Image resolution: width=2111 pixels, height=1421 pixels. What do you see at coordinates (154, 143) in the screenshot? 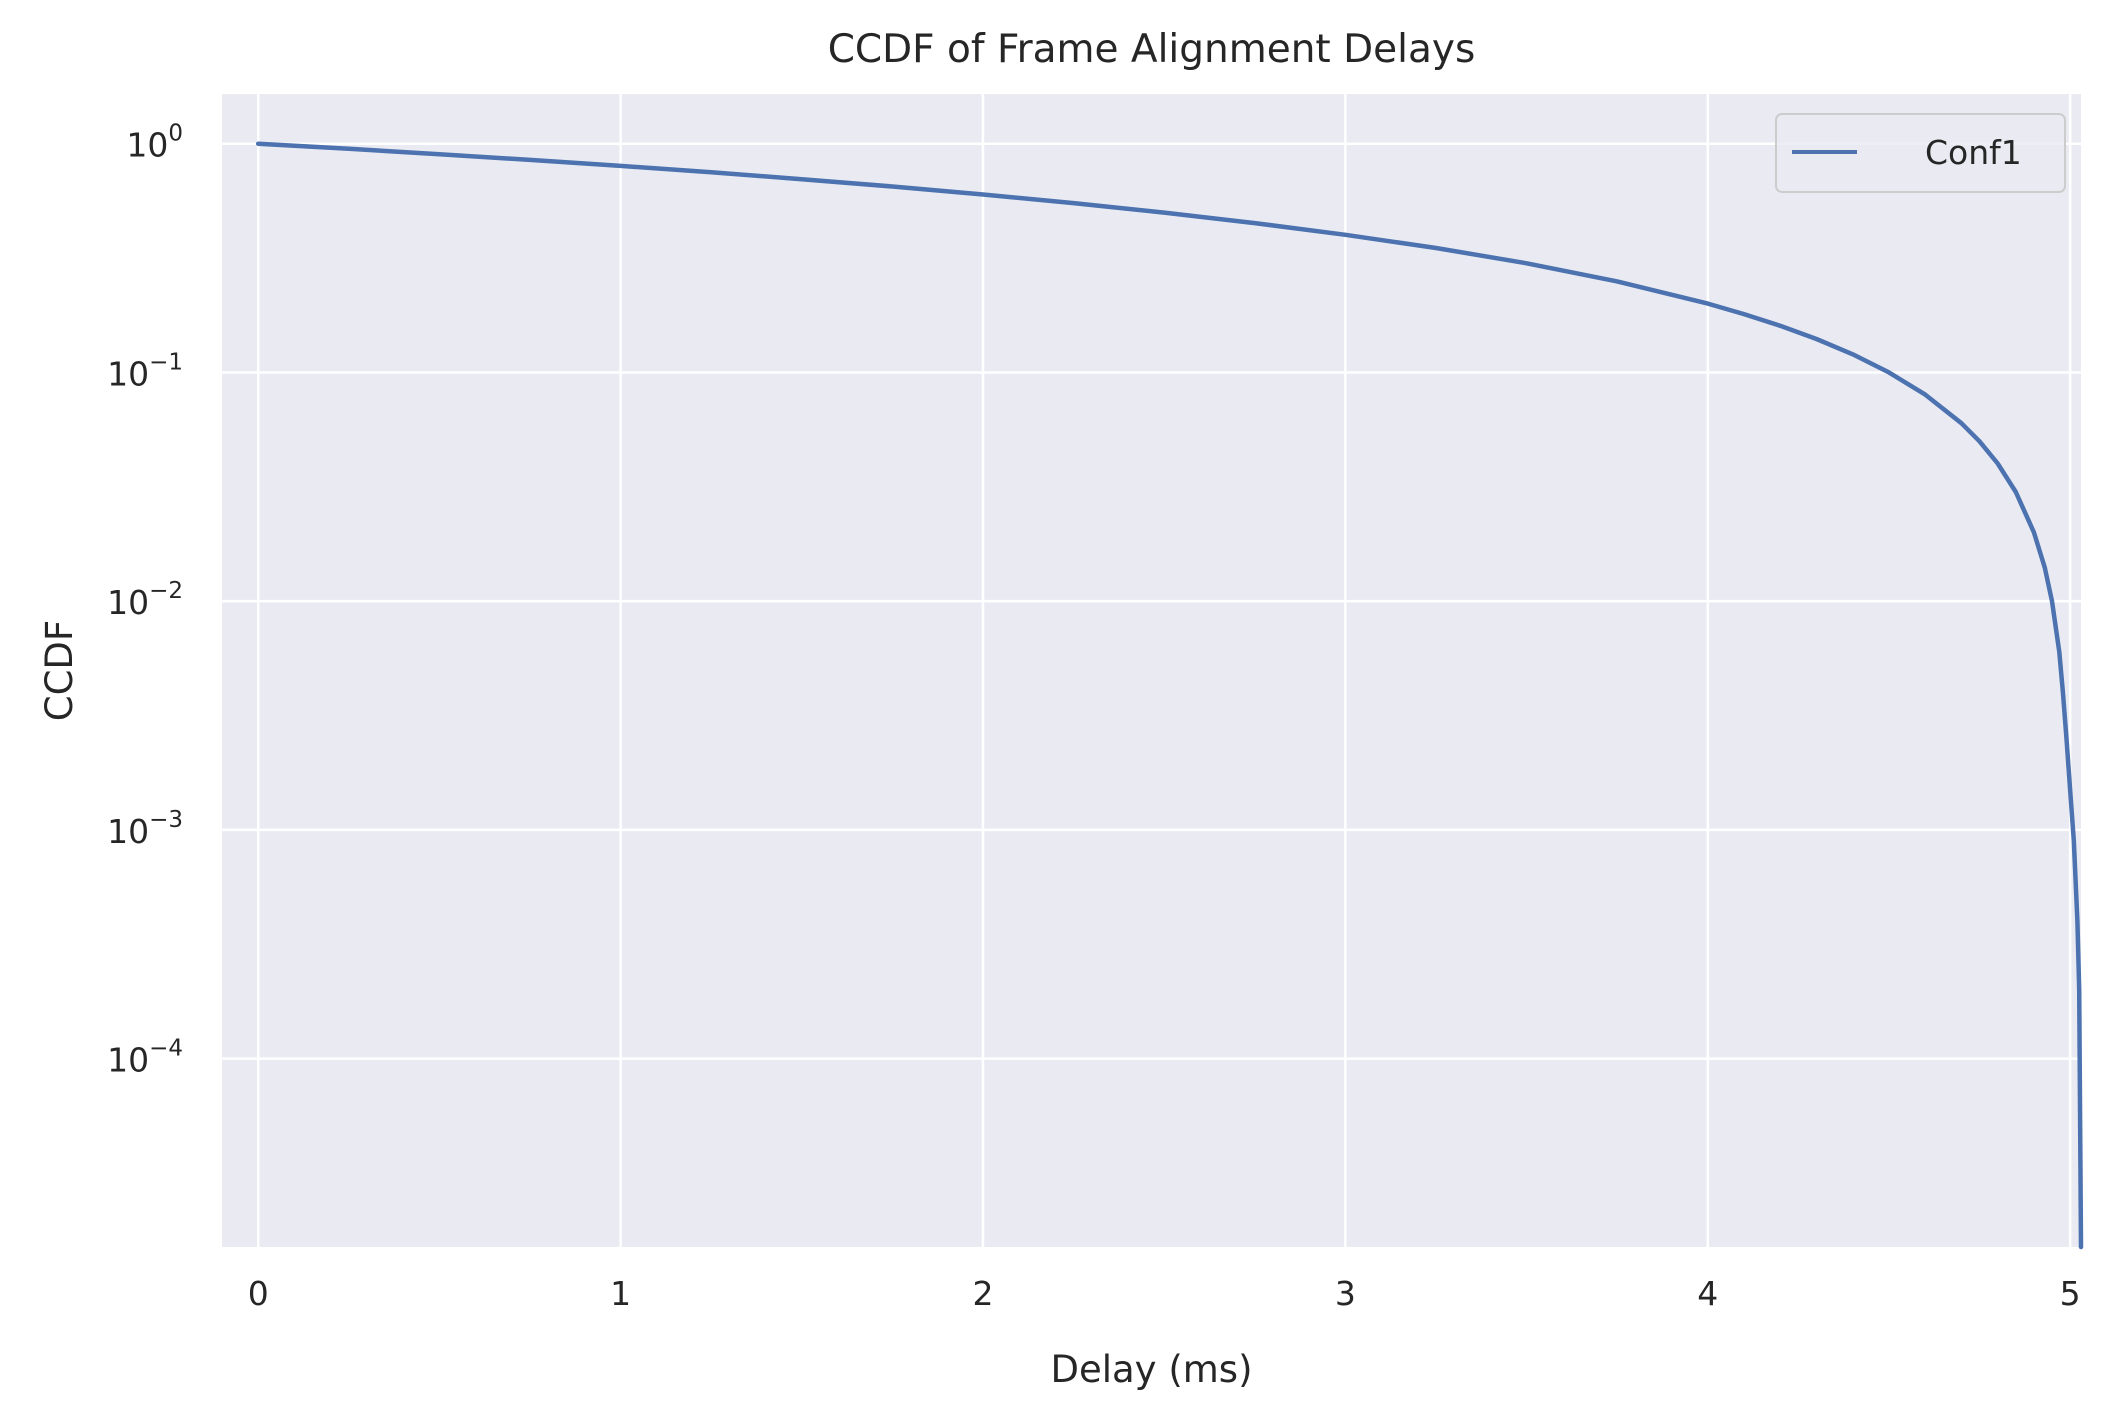
I see `y-tick-label: 10⁰` at bounding box center [154, 143].